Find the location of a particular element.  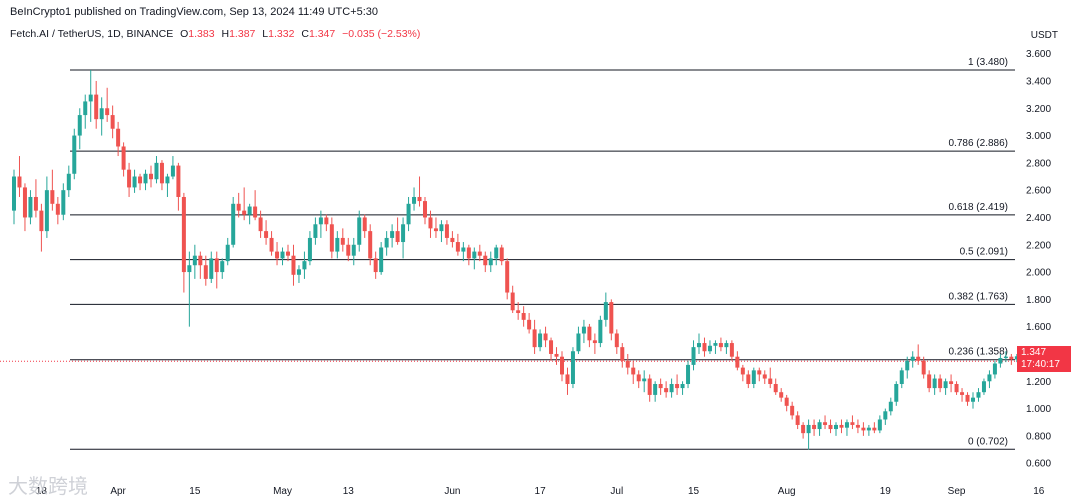

y-tick-label: 2.000 is located at coordinates (1038, 273).